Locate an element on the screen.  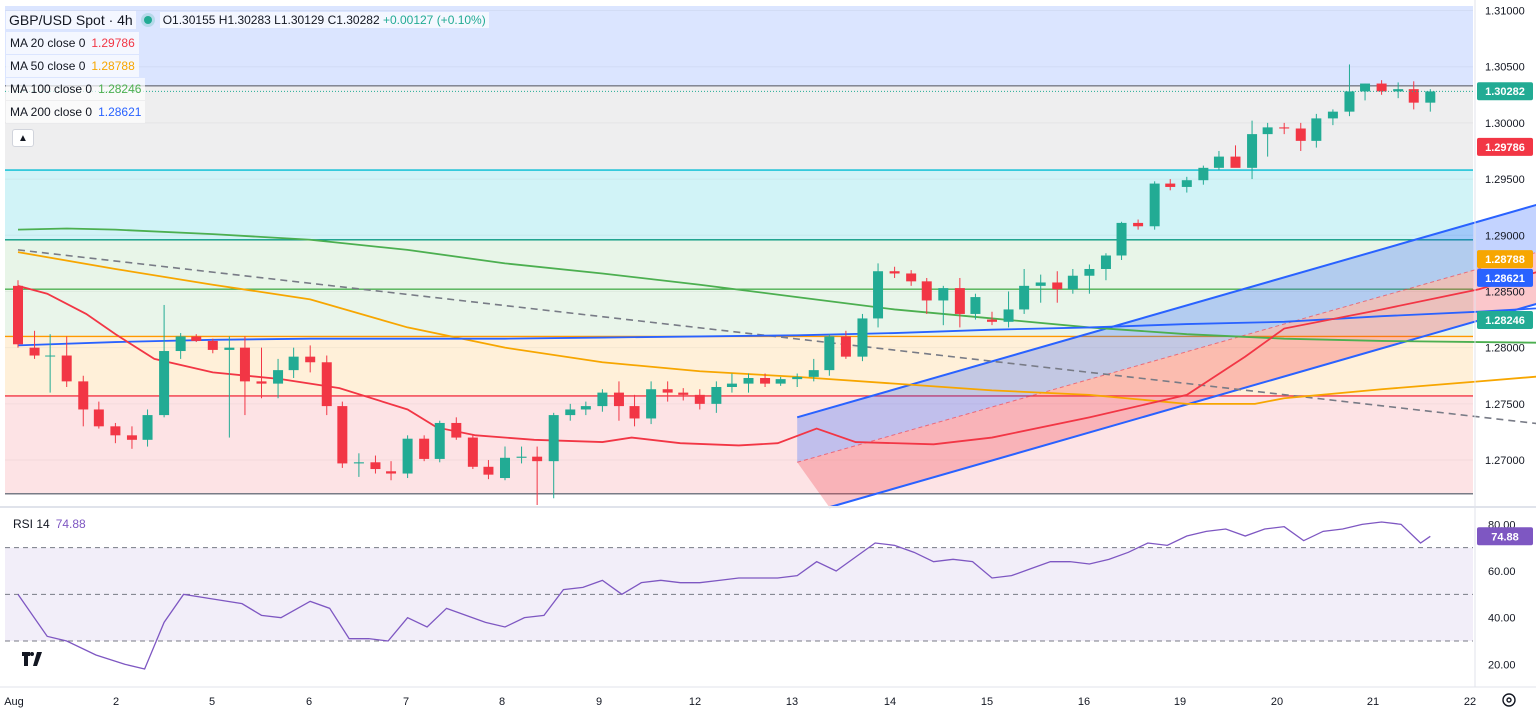
ma20-legend: MA 20 close 0 1.29786 is located at coordinates (72, 43).